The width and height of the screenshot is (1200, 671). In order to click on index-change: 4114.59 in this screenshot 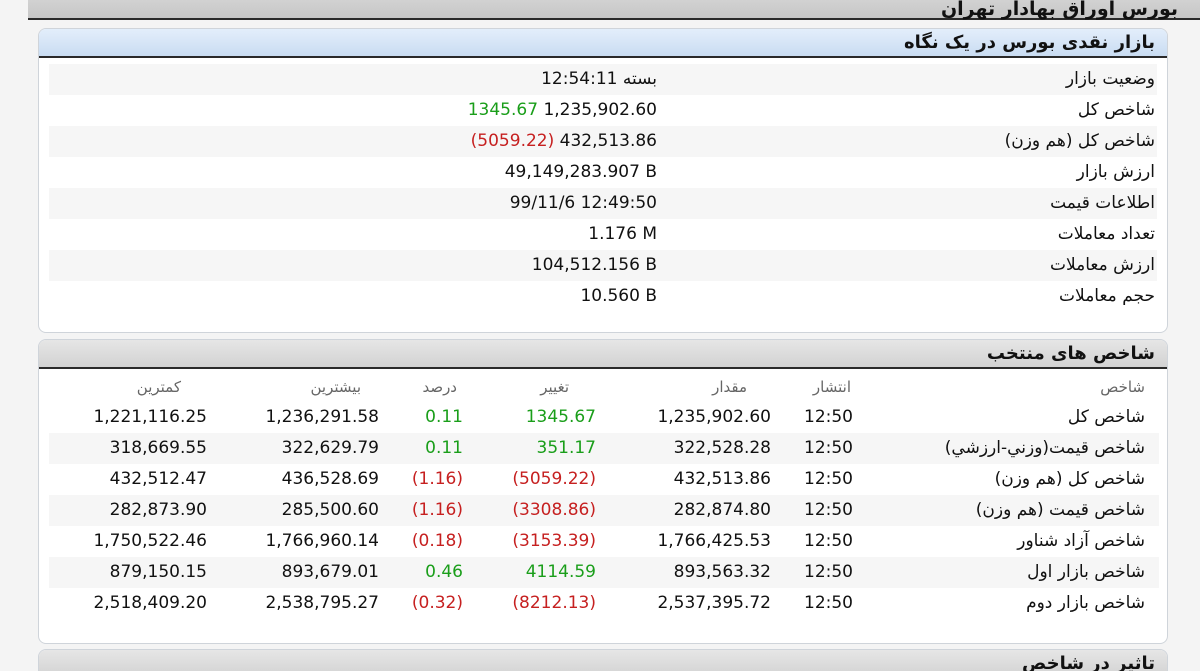, I will do `click(560, 572)`.